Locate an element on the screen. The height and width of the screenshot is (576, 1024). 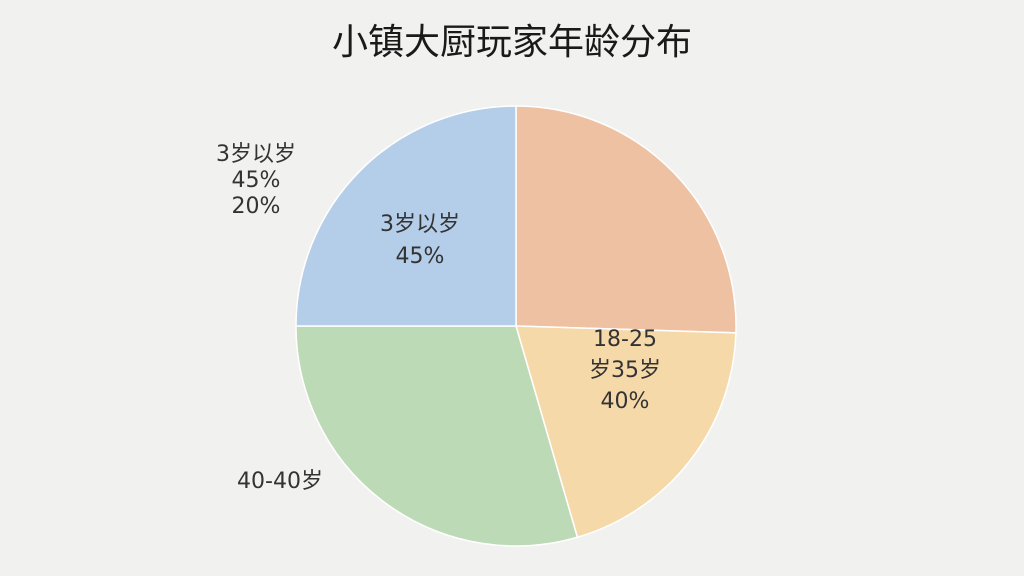
annotation: 20% is located at coordinates (256, 206).